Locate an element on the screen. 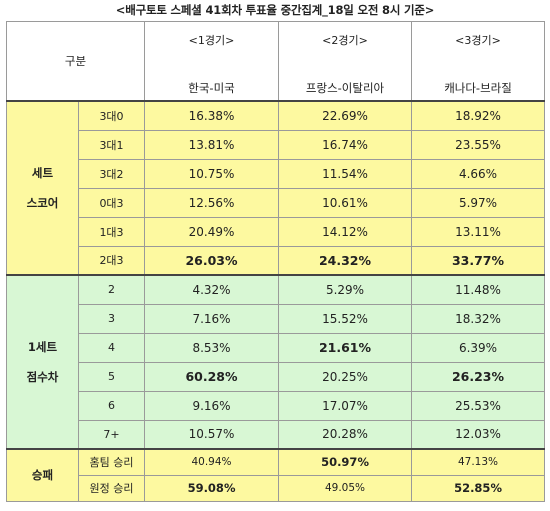 This screenshot has width=550, height=511. vote-rate-cell: 20.49% is located at coordinates (212, 231).